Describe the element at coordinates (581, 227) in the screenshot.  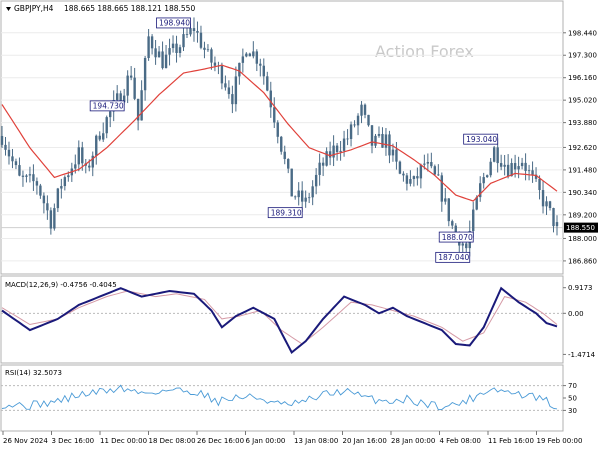
I see `current-price-tag` at that location.